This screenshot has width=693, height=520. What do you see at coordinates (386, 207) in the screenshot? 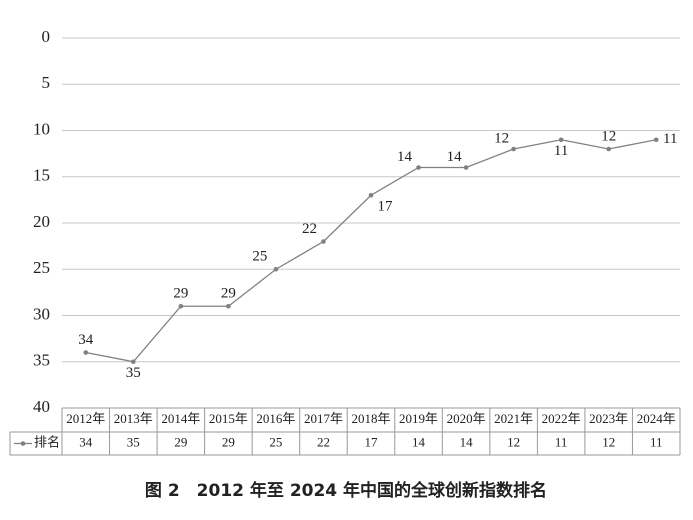
I see `data-label: 17` at bounding box center [386, 207].